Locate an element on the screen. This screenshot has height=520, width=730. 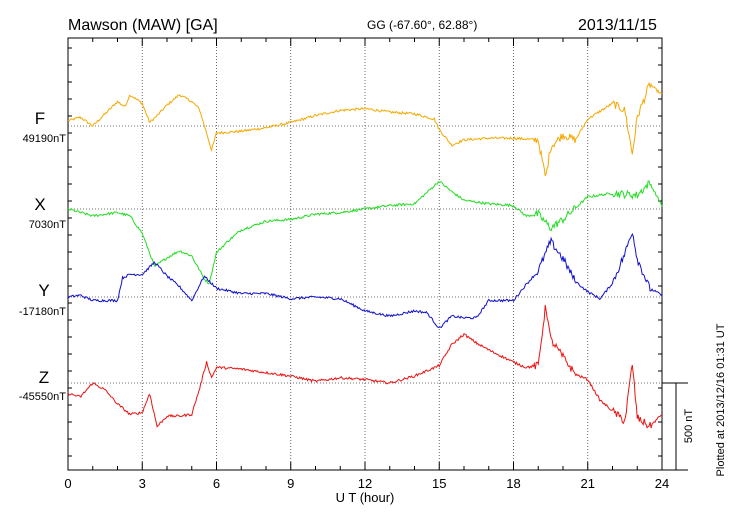
x-tick-label: 0 is located at coordinates (67, 483).